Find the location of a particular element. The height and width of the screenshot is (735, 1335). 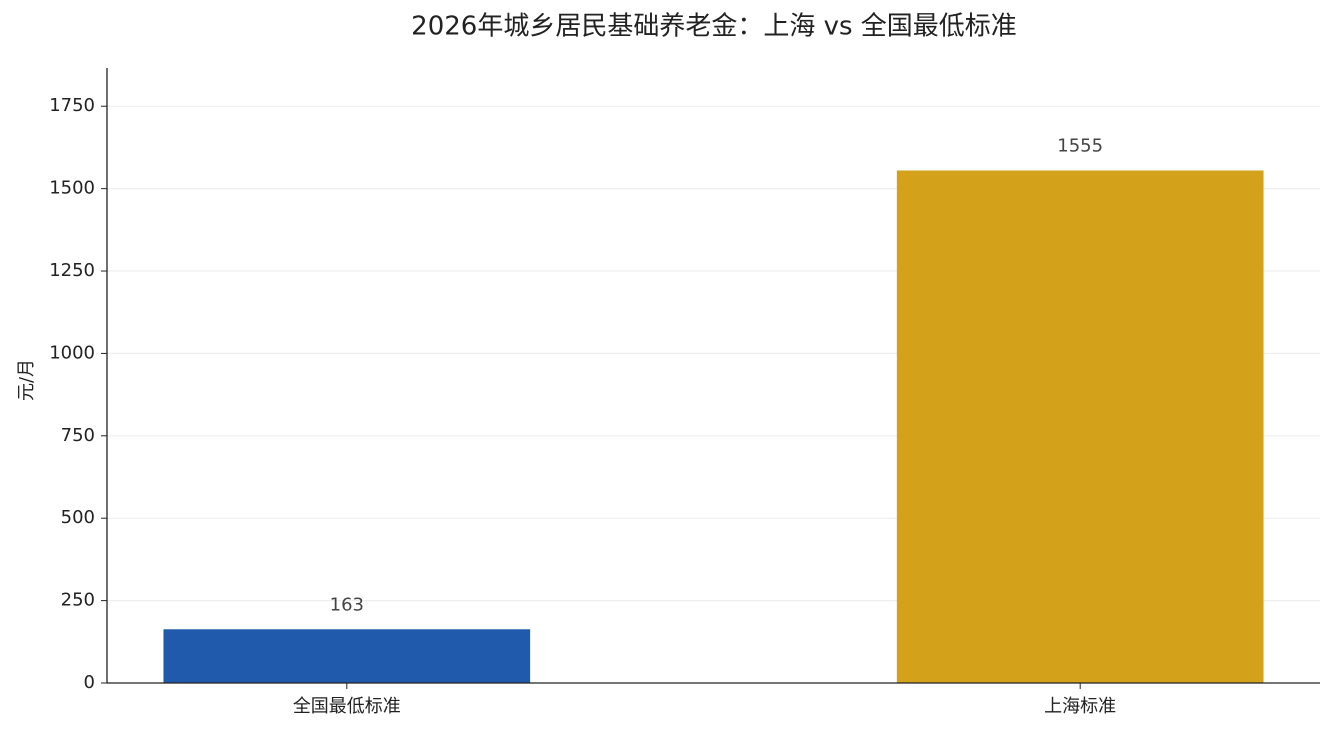

chart-title: 2026年城乡居民基础养老金：上海 vs 全国最低标准 is located at coordinates (714, 27).